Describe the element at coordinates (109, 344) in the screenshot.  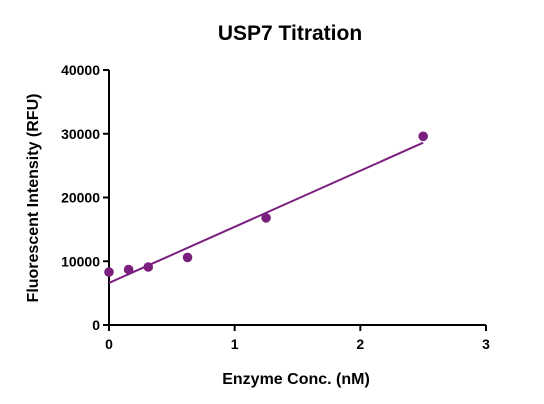
I see `x-tick-label: 0` at that location.